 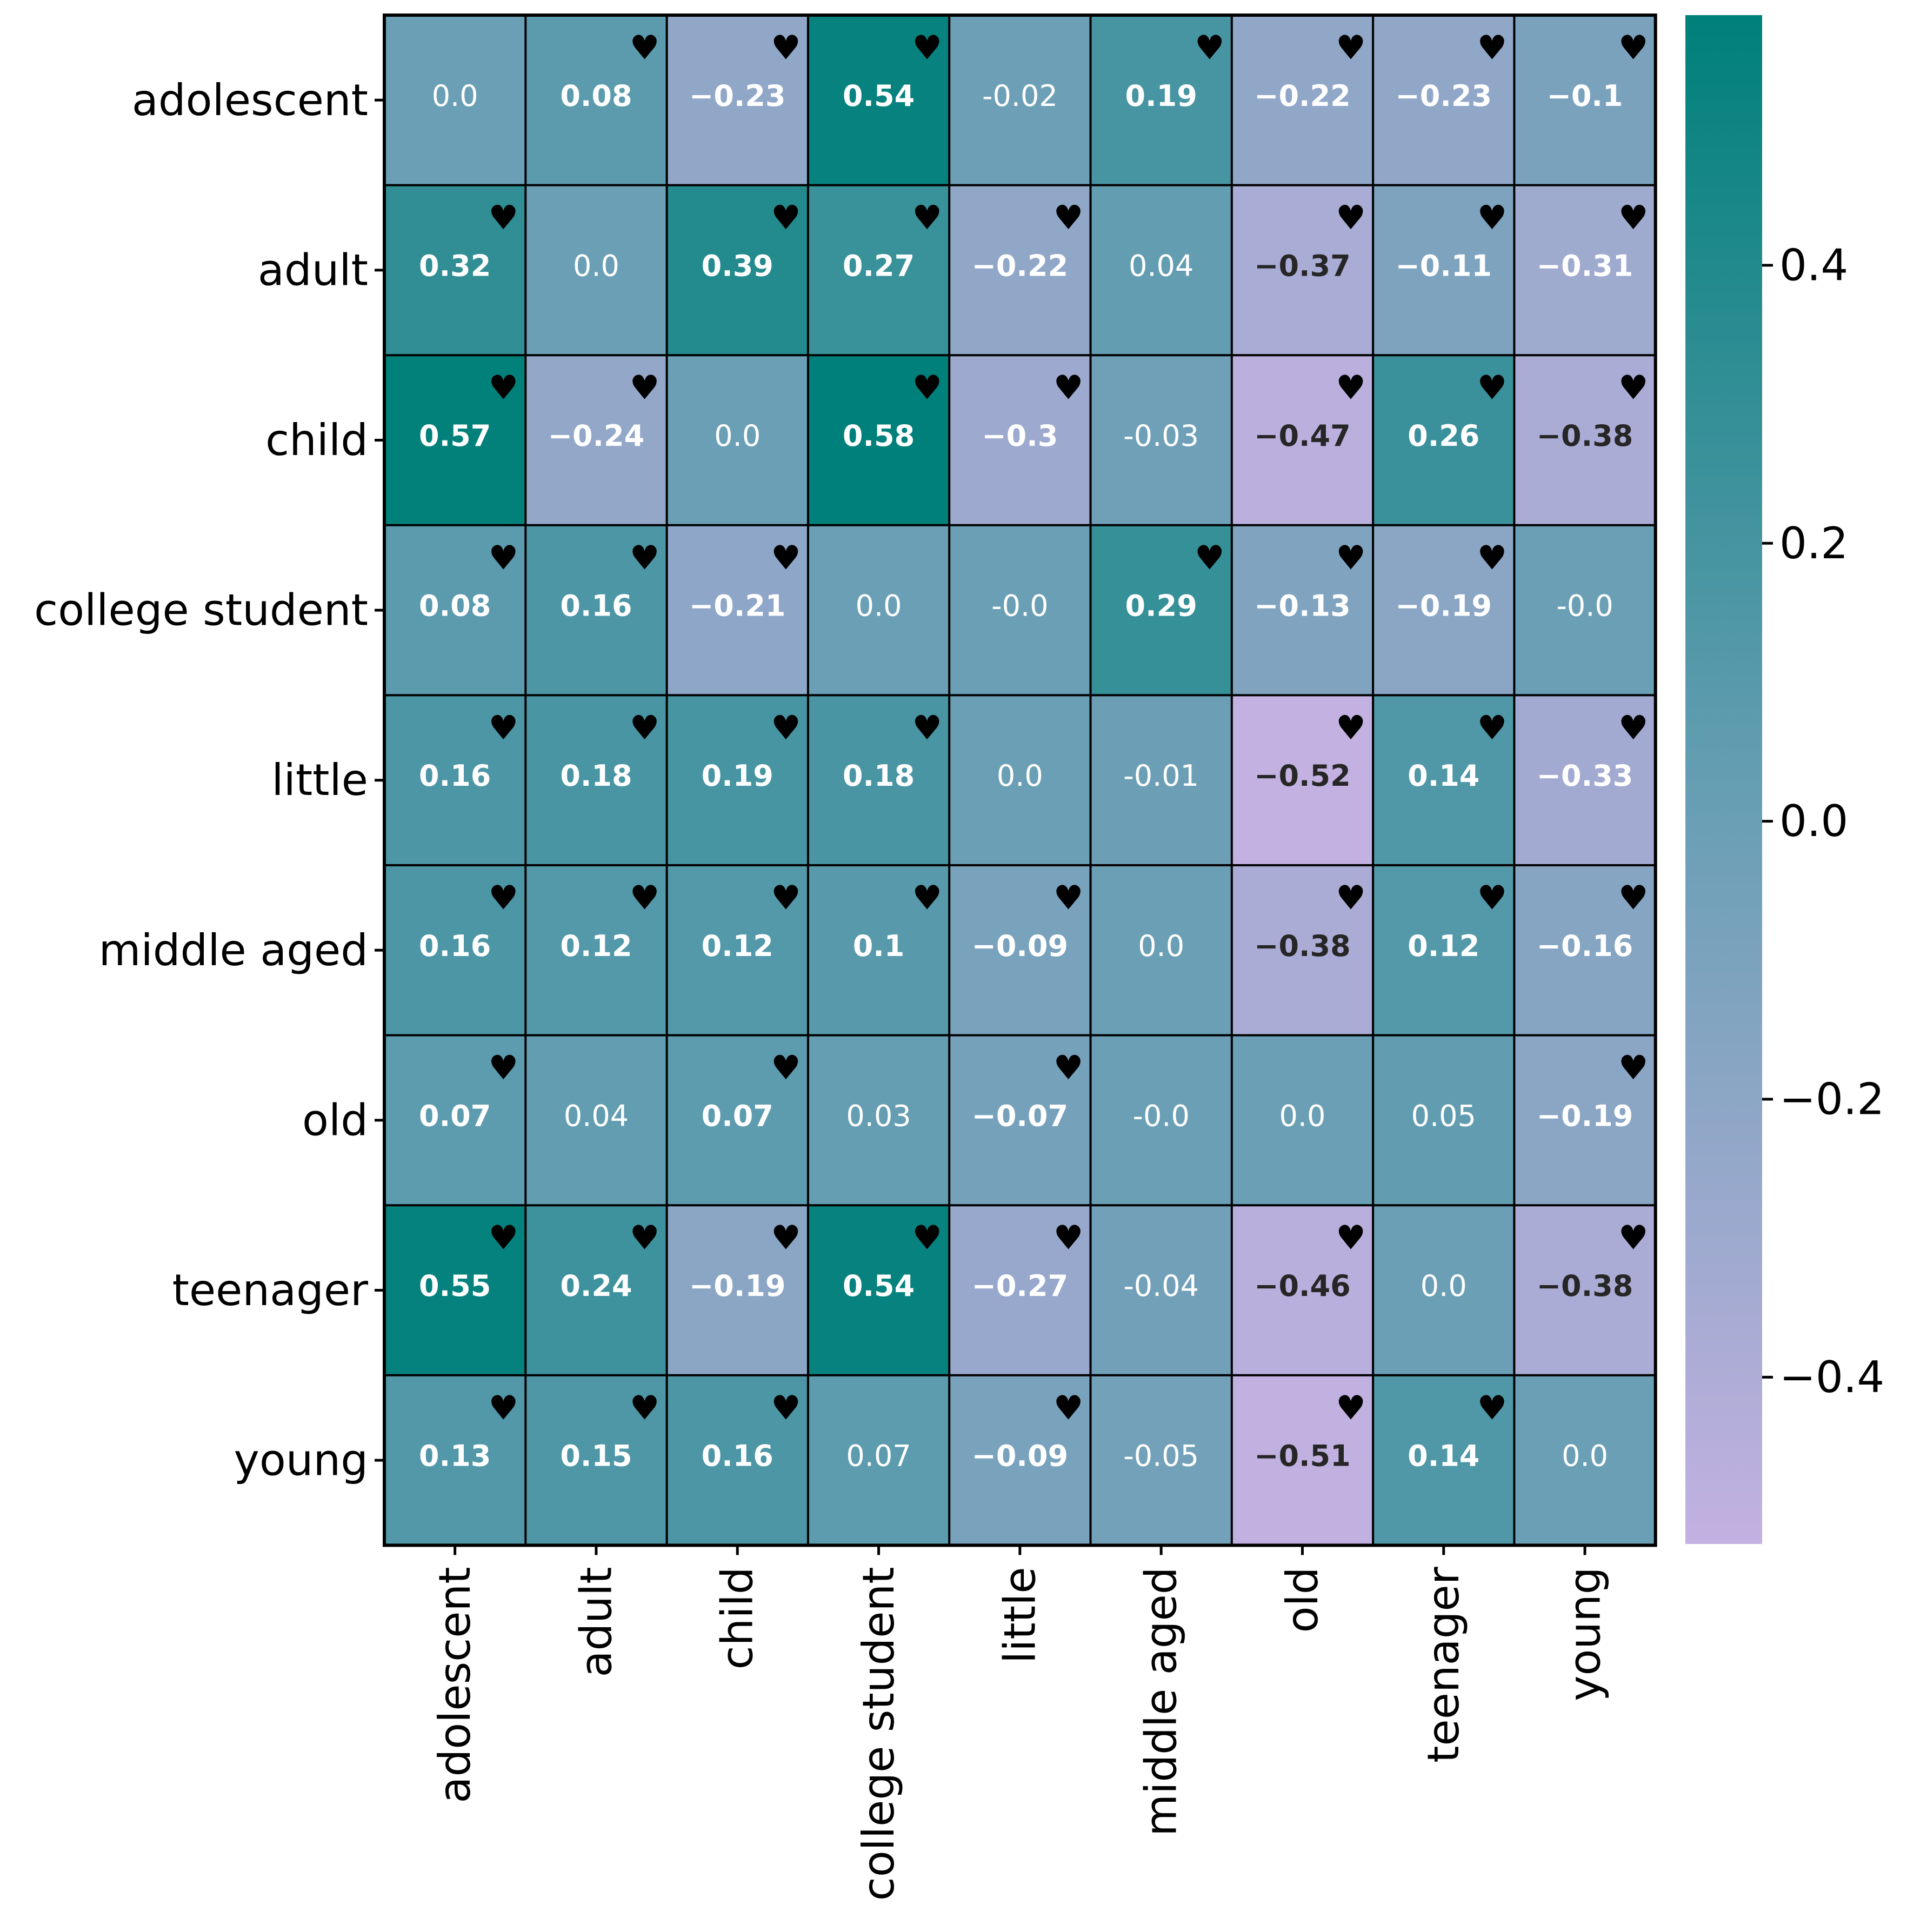 I want to click on heatmap-cell-adult-young, so click(x=1585, y=270).